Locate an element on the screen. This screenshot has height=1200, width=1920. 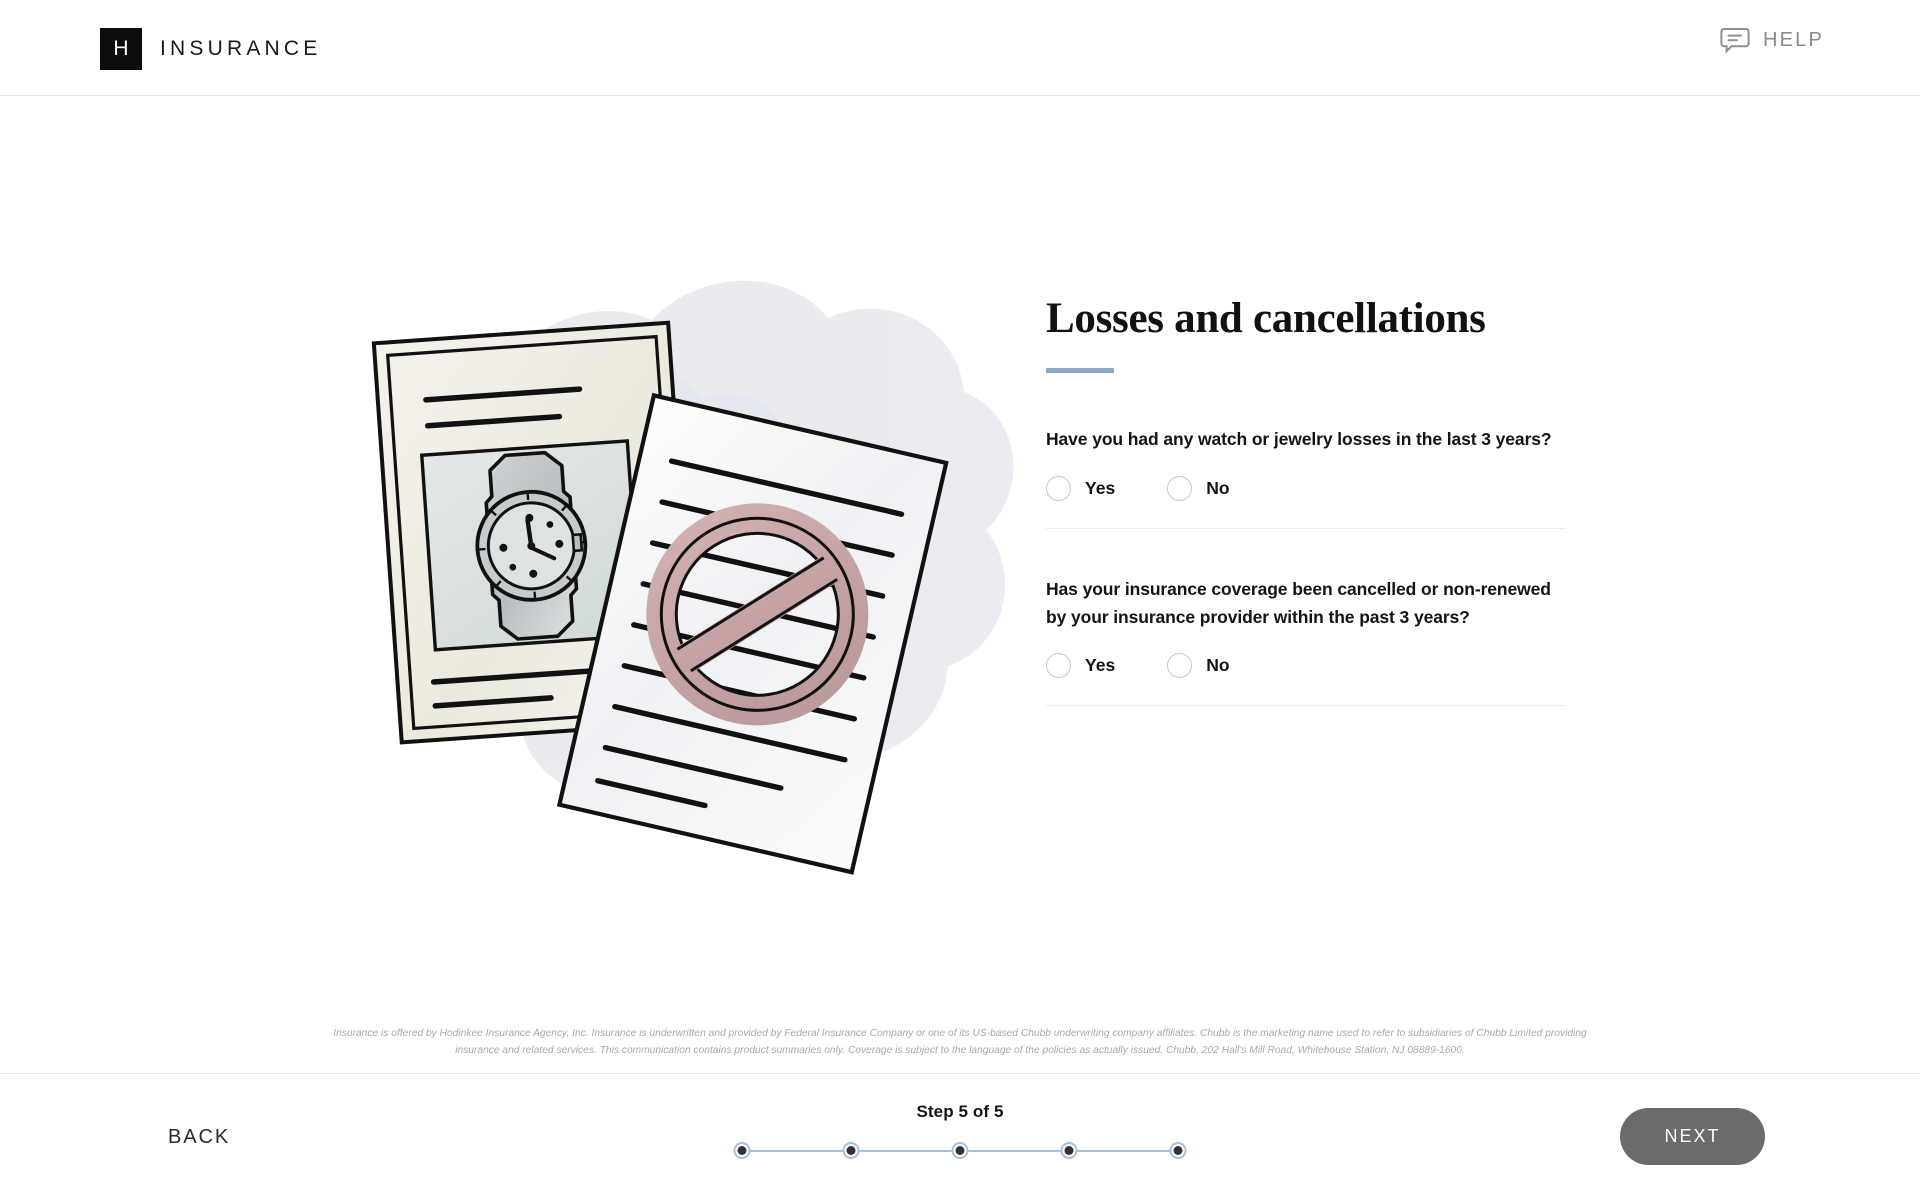
app-header: H INSURANCE HELP is located at coordinates (960, 48).